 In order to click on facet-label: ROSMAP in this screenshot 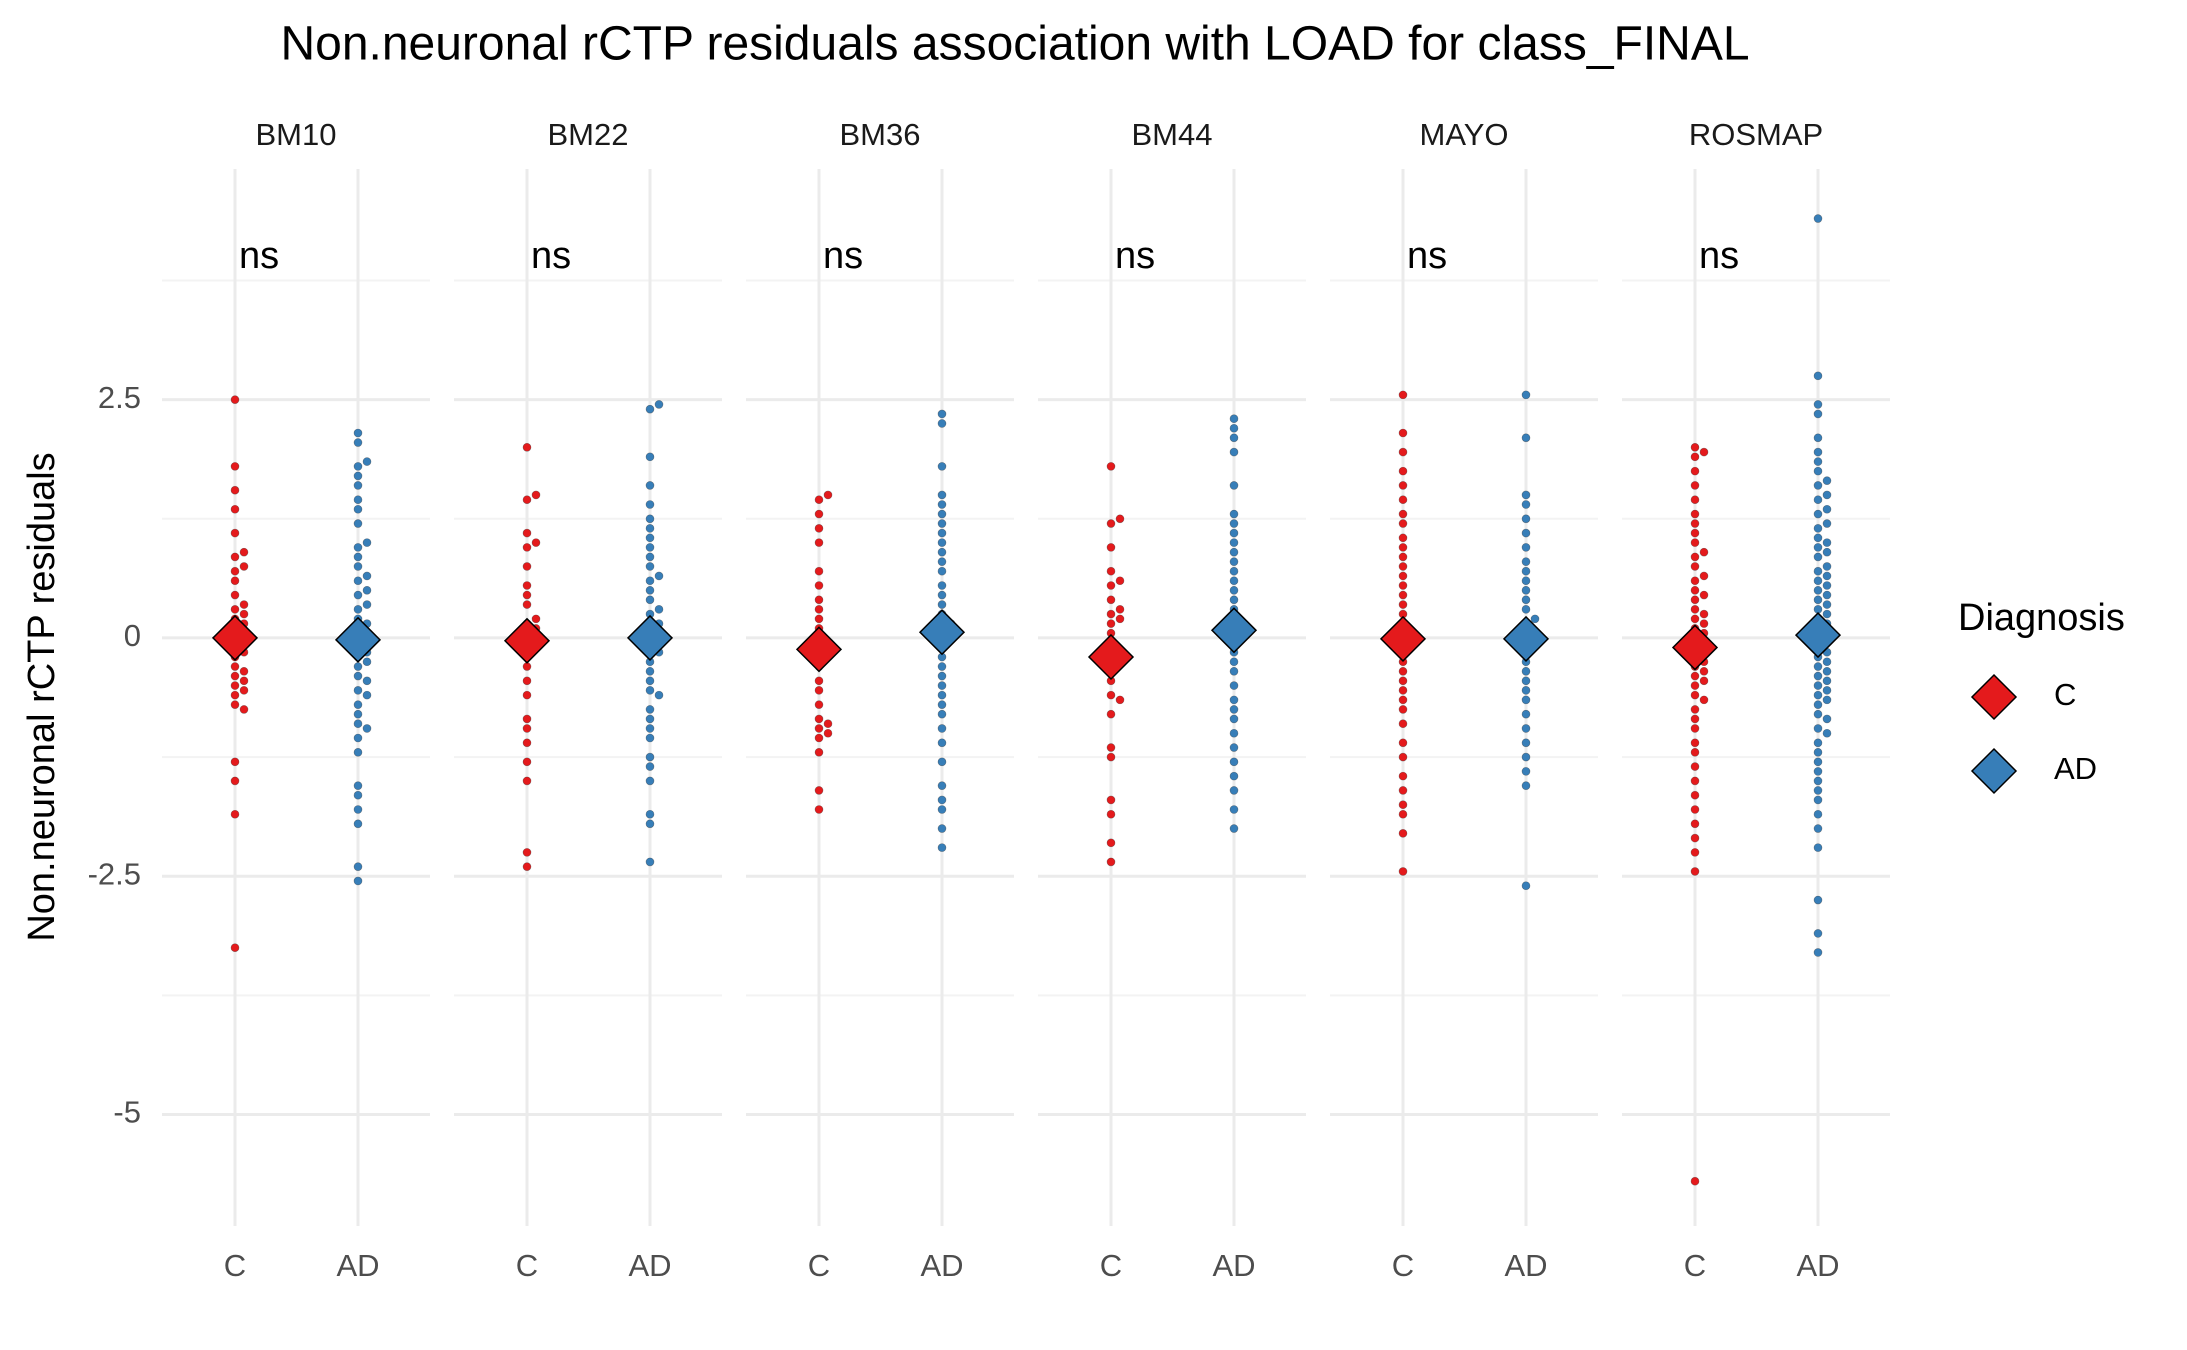, I will do `click(1756, 134)`.